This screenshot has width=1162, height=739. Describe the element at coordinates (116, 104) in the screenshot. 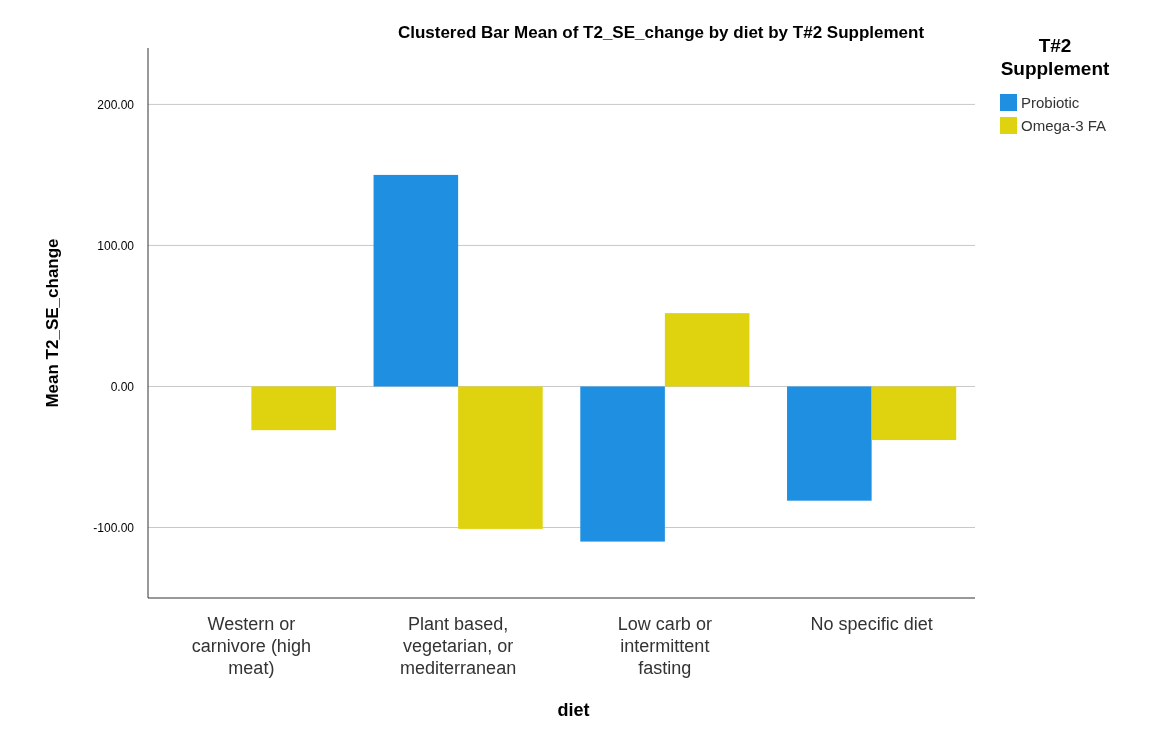

I see `y-tick-label: 200.00` at that location.